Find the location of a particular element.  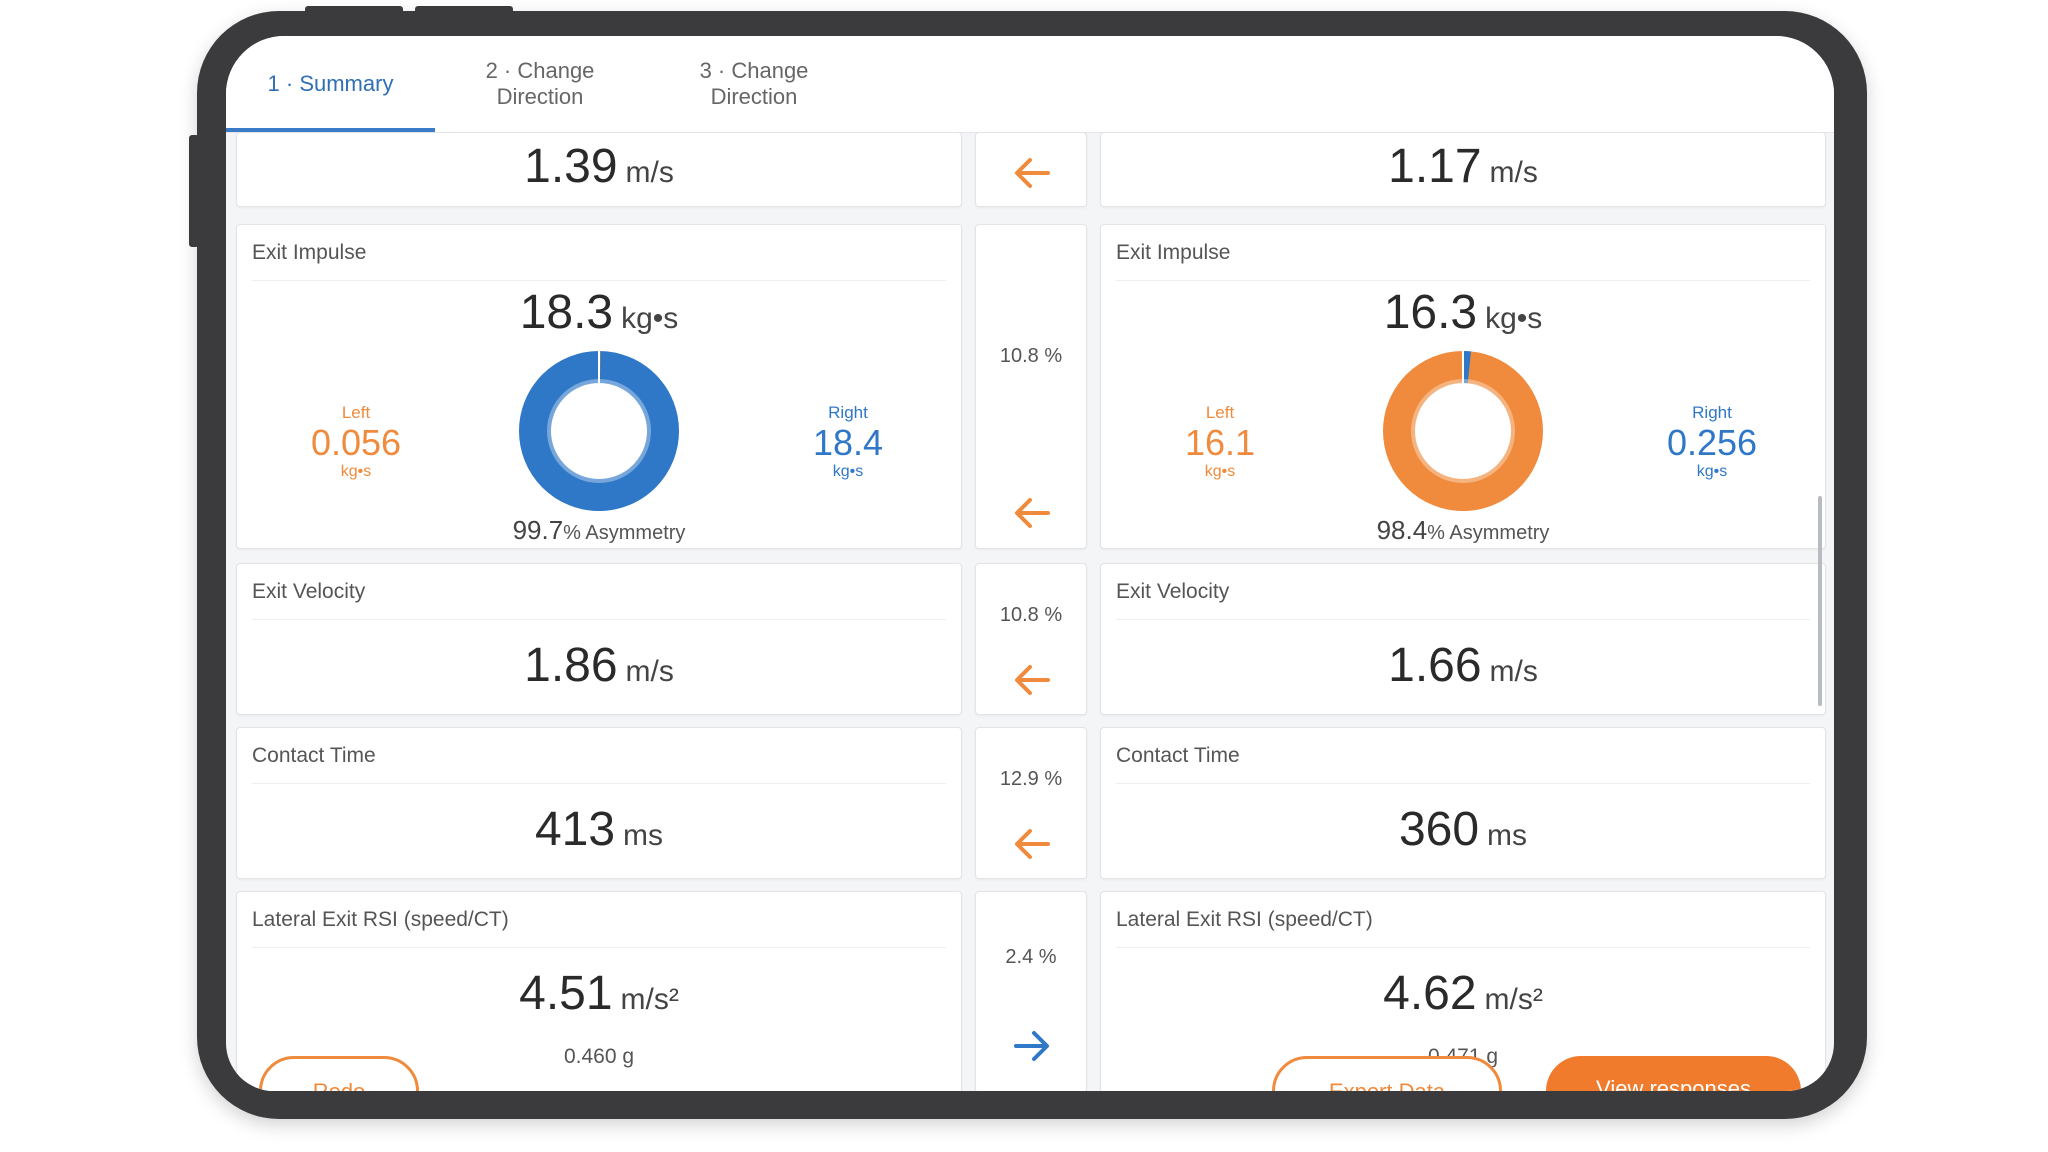

metric-value: 1.86 m/s is located at coordinates (599, 665).